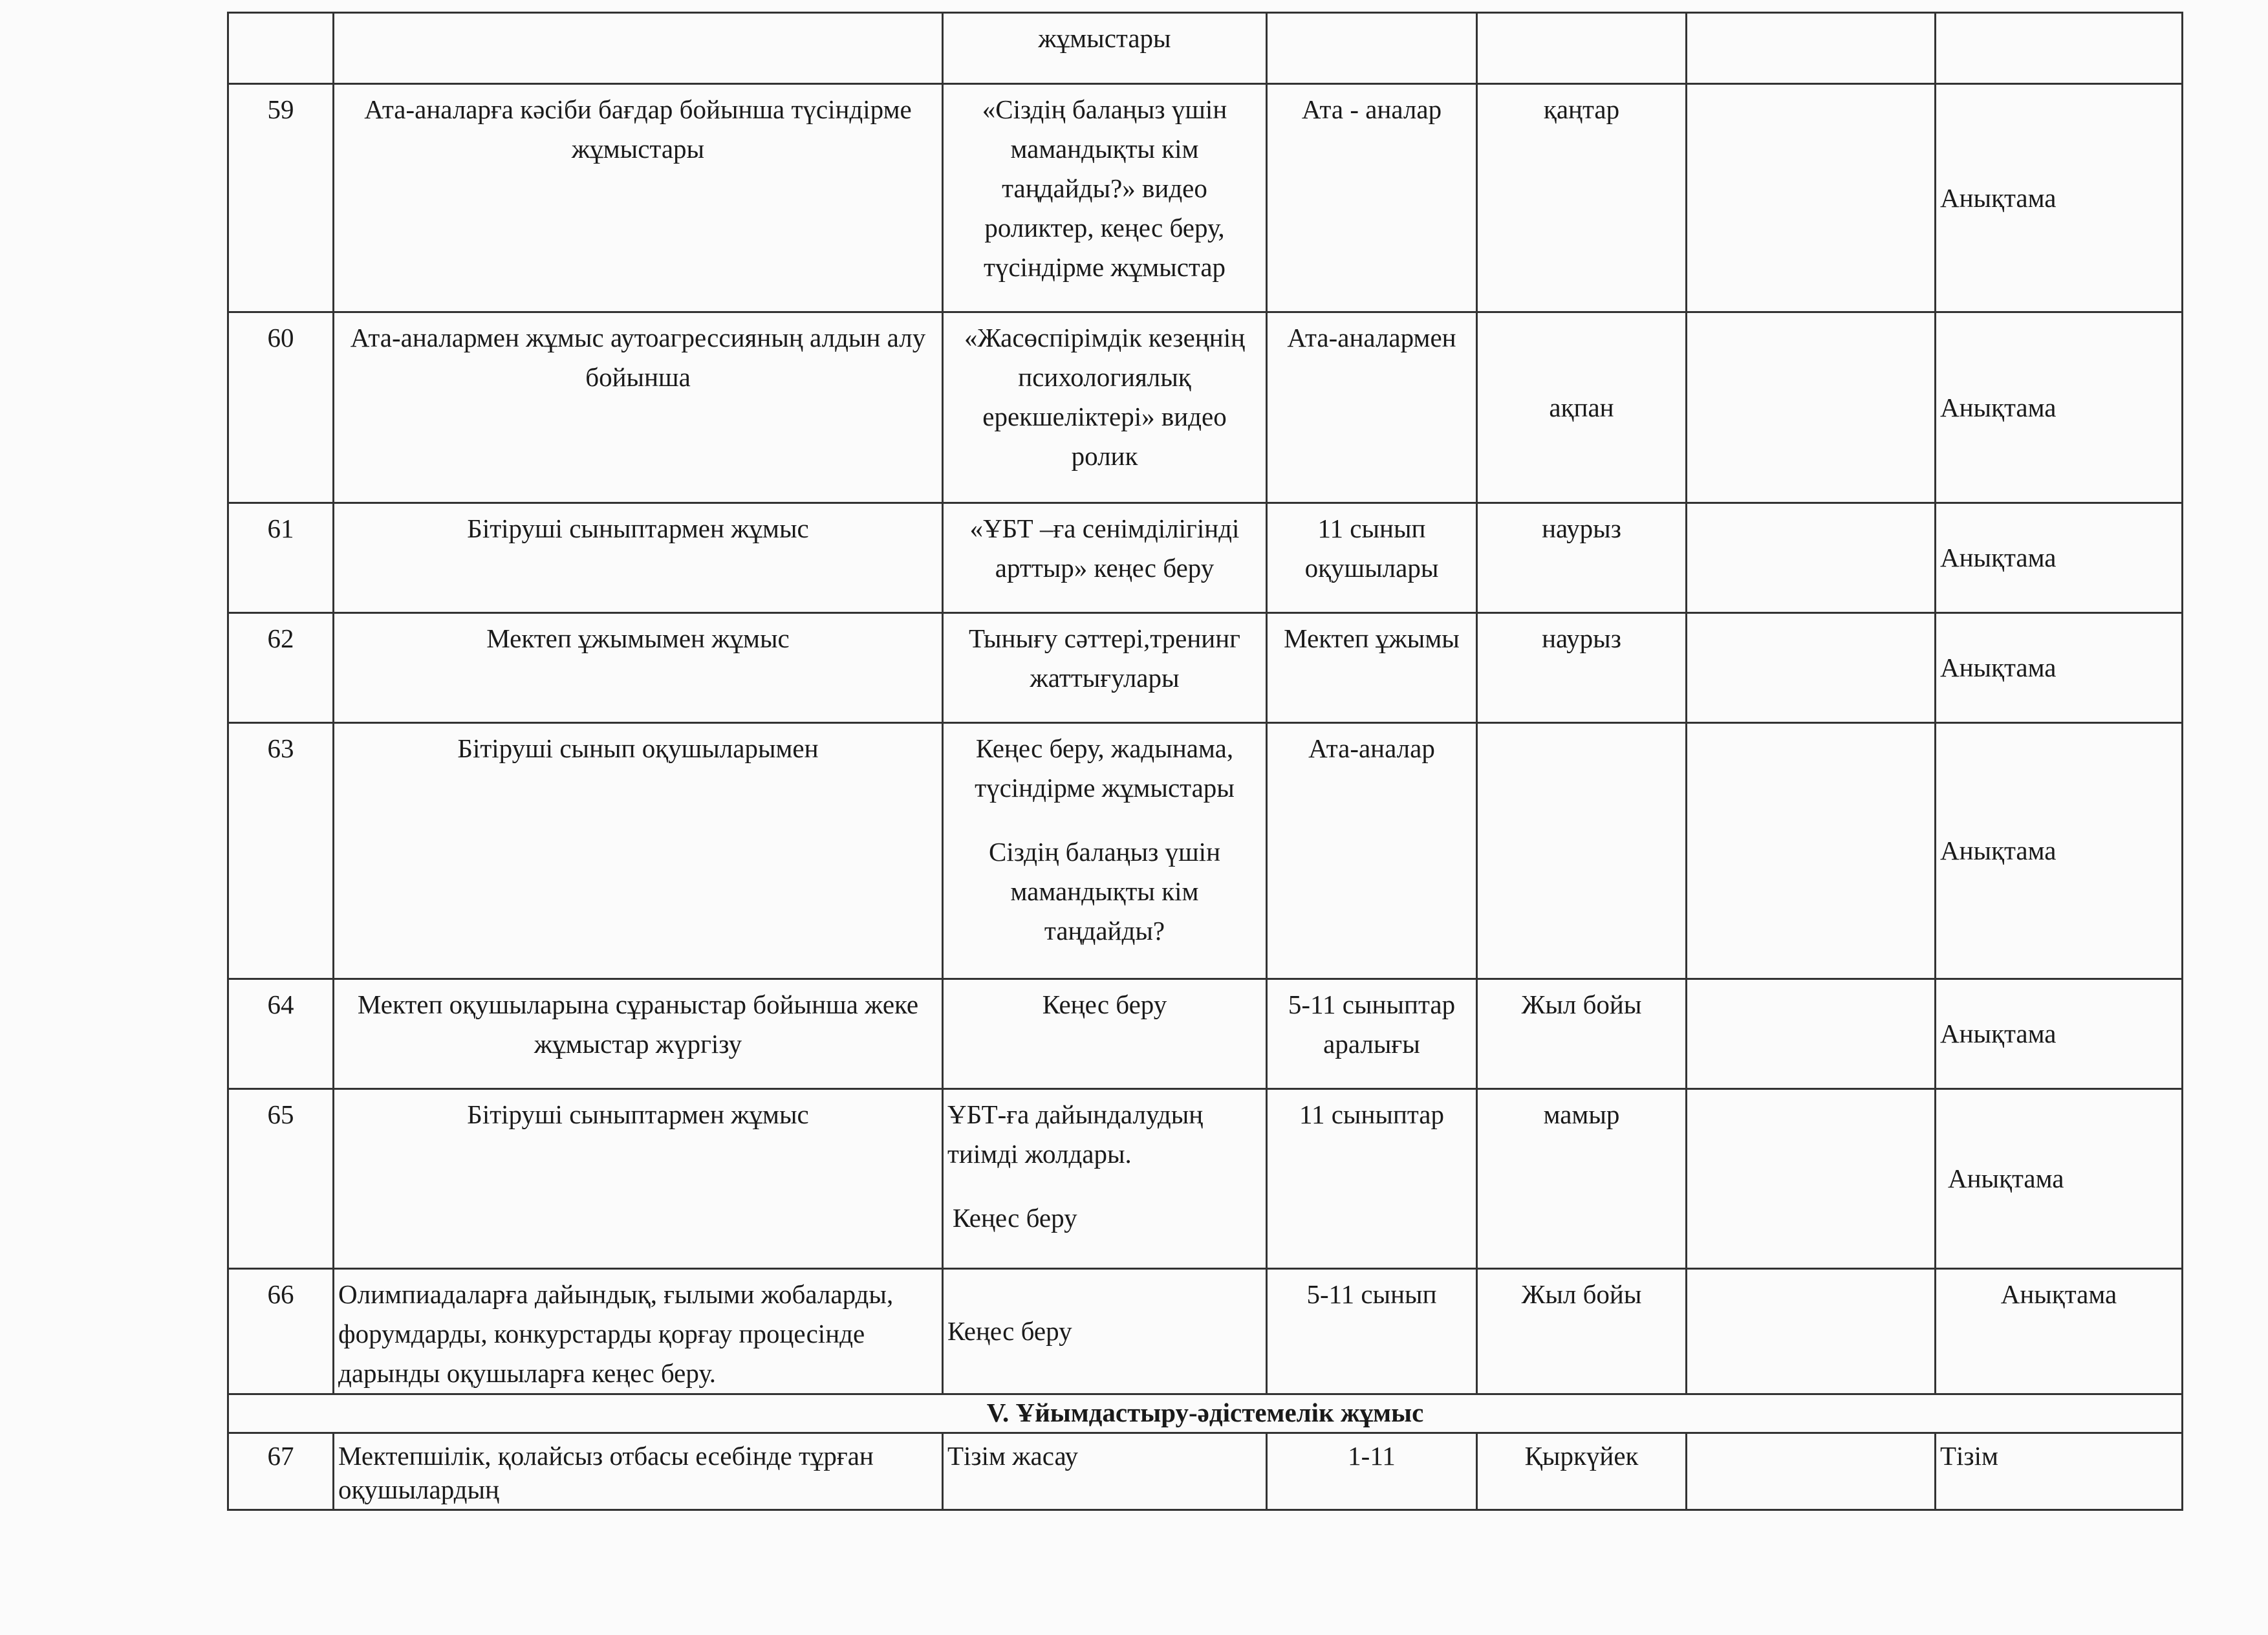  What do you see at coordinates (280, 668) in the screenshot?
I see `row-number: 62` at bounding box center [280, 668].